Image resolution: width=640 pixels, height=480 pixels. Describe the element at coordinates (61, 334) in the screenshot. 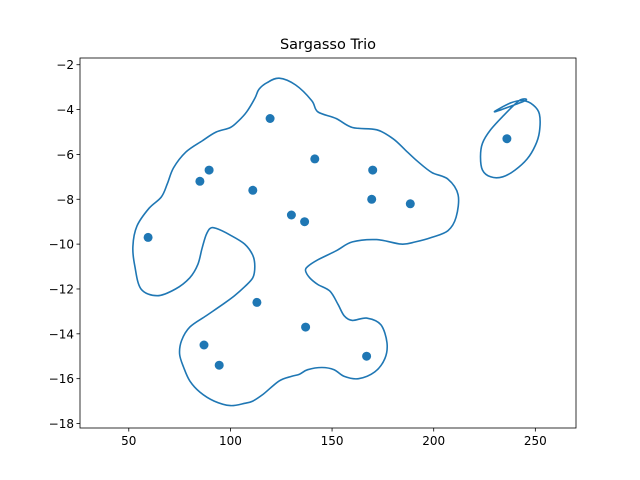

I see `y-tick-label: −14` at that location.